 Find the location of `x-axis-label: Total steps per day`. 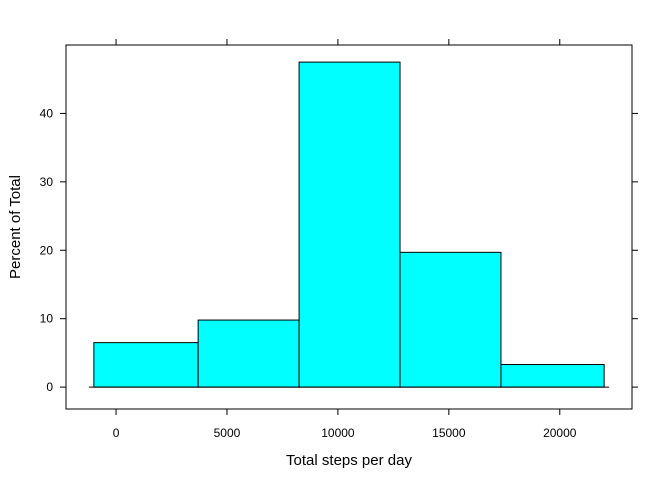

x-axis-label: Total steps per day is located at coordinates (349, 460).